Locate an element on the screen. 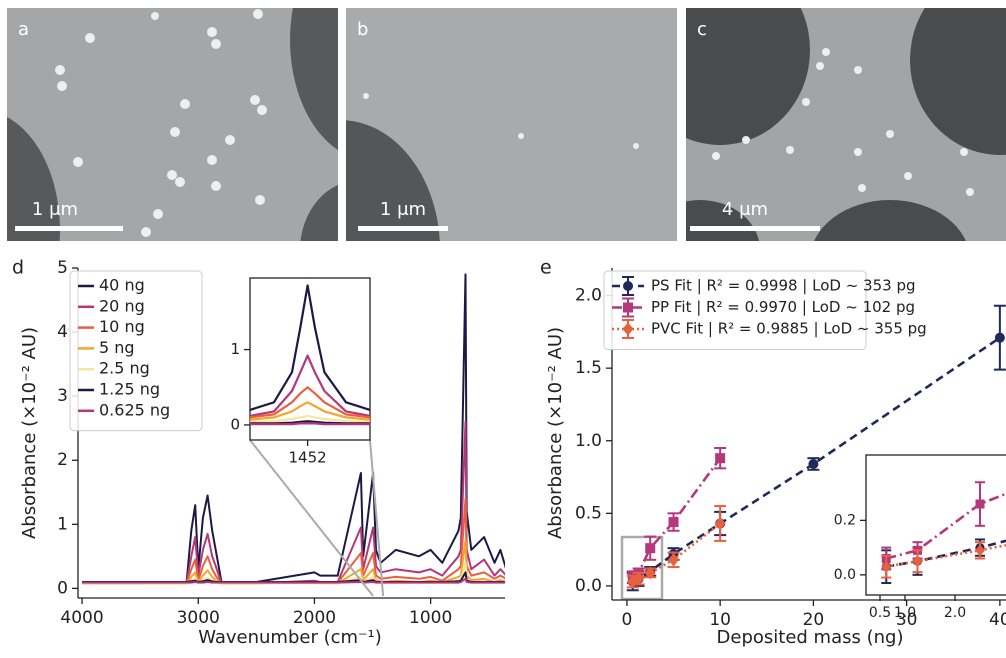 This screenshot has width=1006, height=658. x-tick-label: 10 is located at coordinates (720, 620).